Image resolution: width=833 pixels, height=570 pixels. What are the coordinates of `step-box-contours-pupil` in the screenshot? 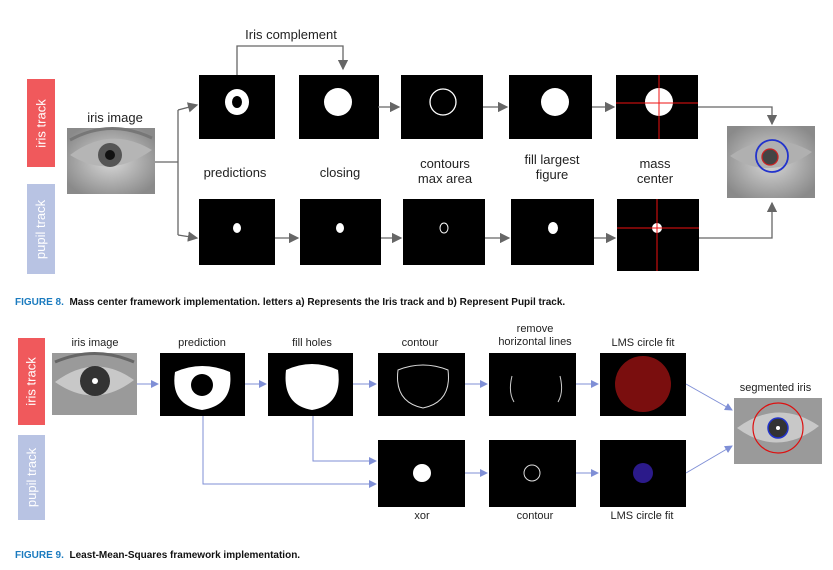 It's located at (444, 232).